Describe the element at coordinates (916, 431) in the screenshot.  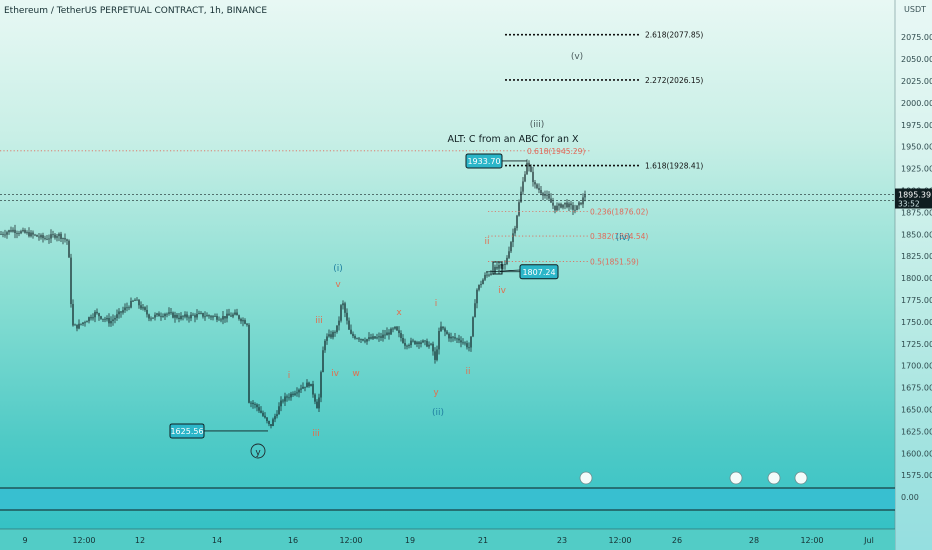
I see `y-tick-label: 1625.00` at that location.